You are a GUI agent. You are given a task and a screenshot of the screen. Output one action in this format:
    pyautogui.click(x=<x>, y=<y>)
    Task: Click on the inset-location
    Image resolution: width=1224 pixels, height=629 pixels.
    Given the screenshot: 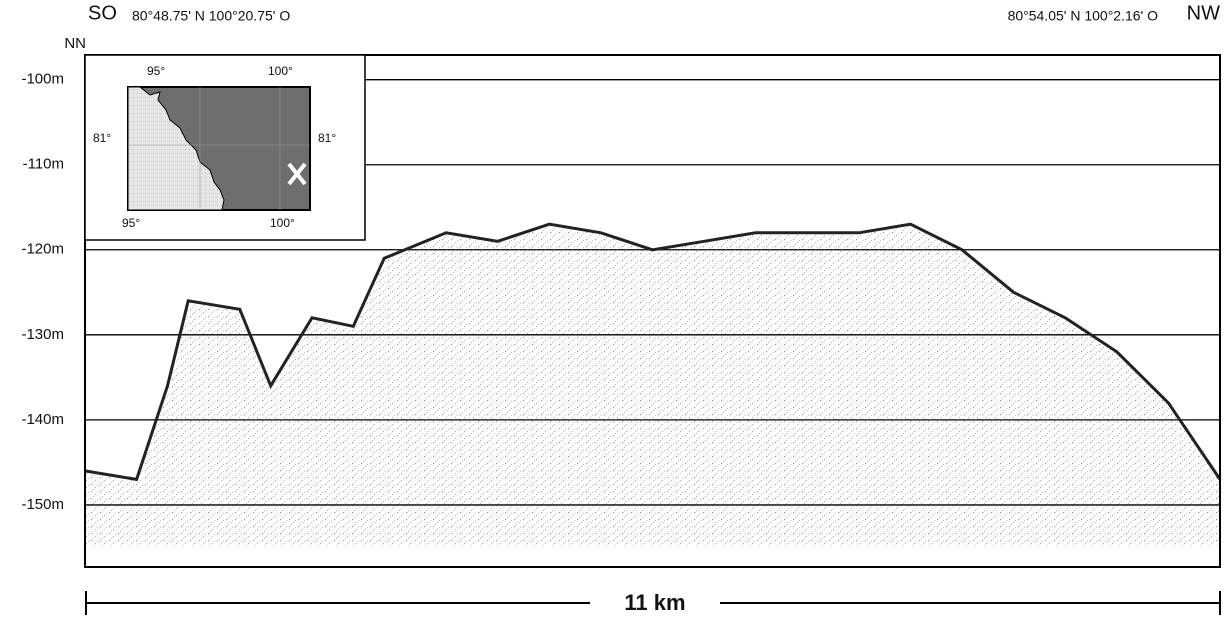 What is the action you would take?
    pyautogui.click(x=297, y=174)
    